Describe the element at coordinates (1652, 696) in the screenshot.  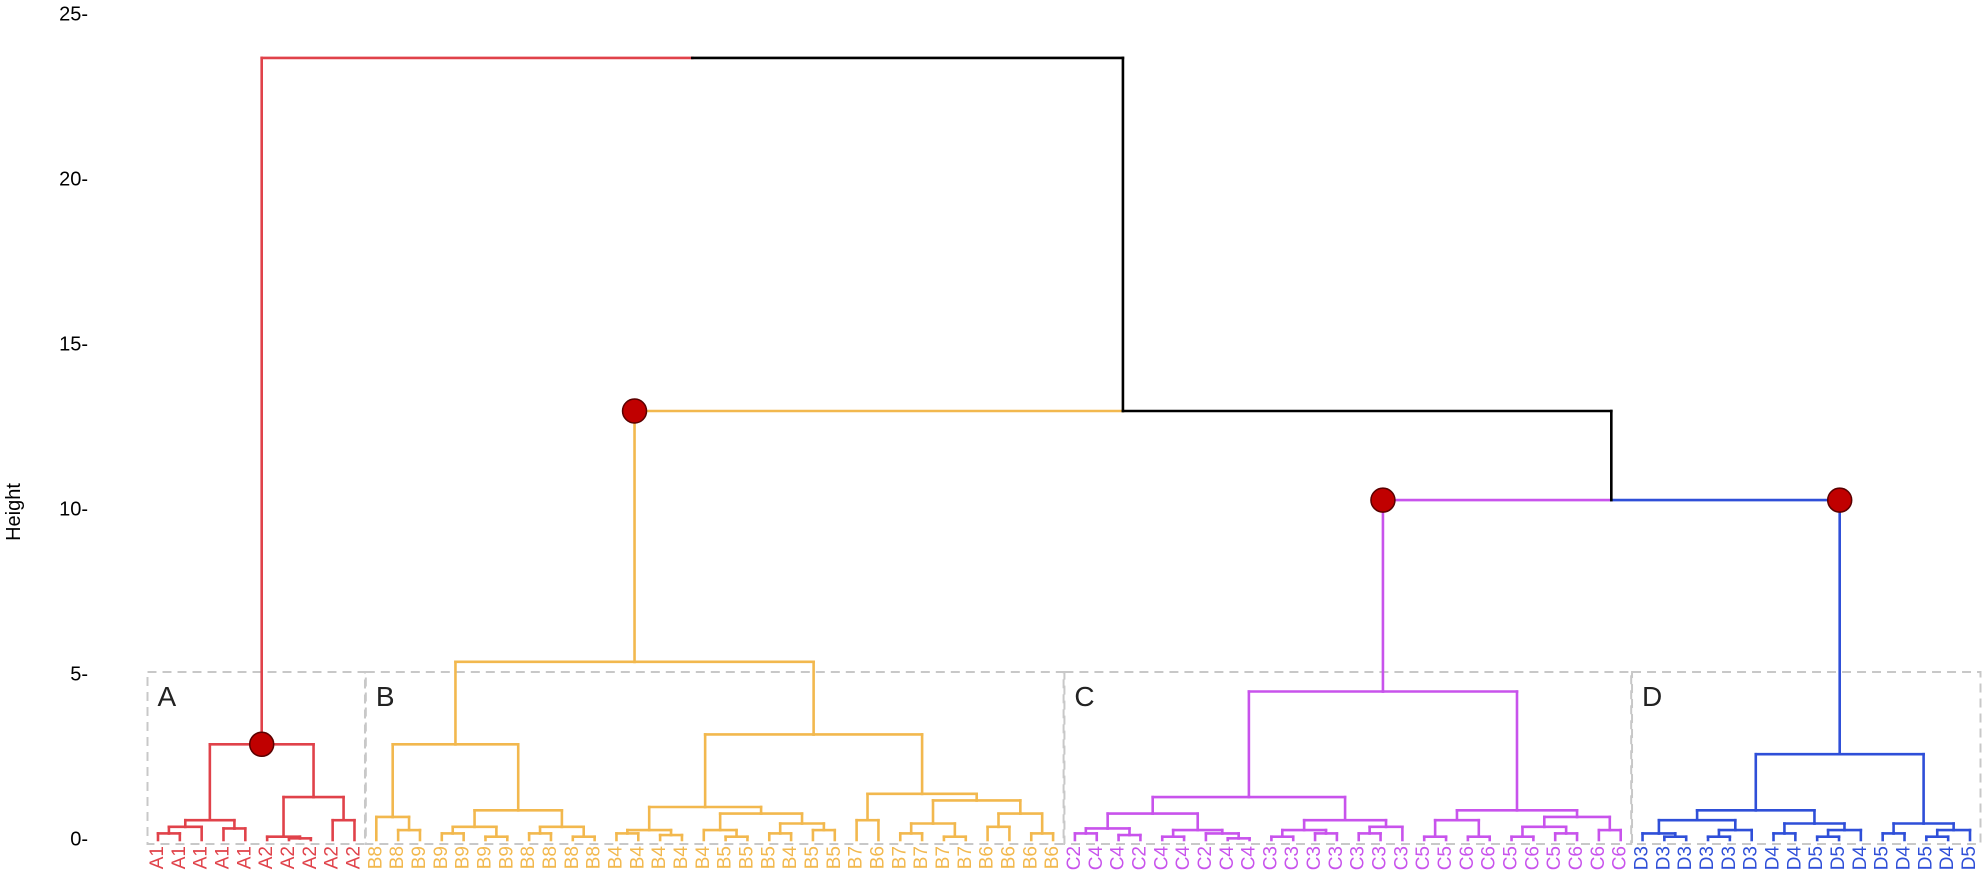
I see `cluster-label: D` at that location.